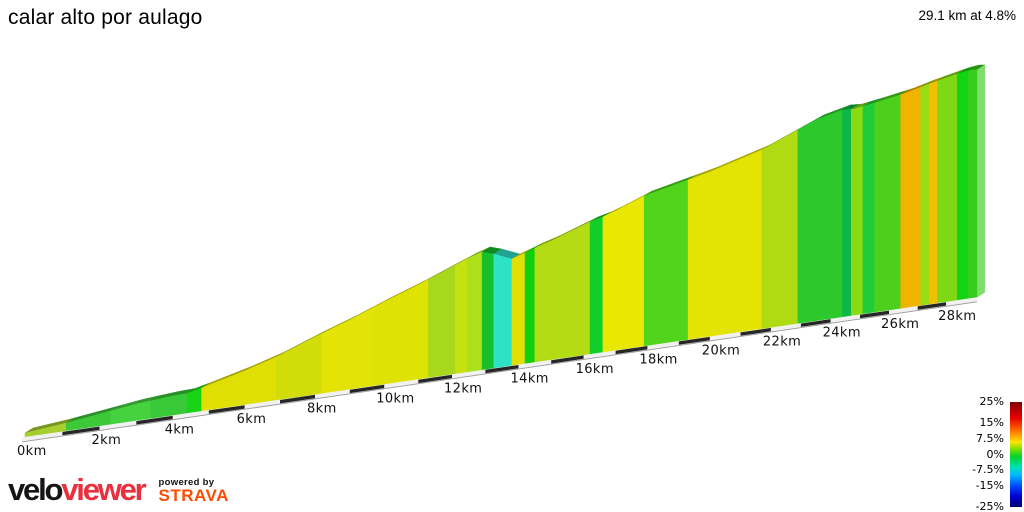  I want to click on km-tick-label: 18km, so click(658, 360).